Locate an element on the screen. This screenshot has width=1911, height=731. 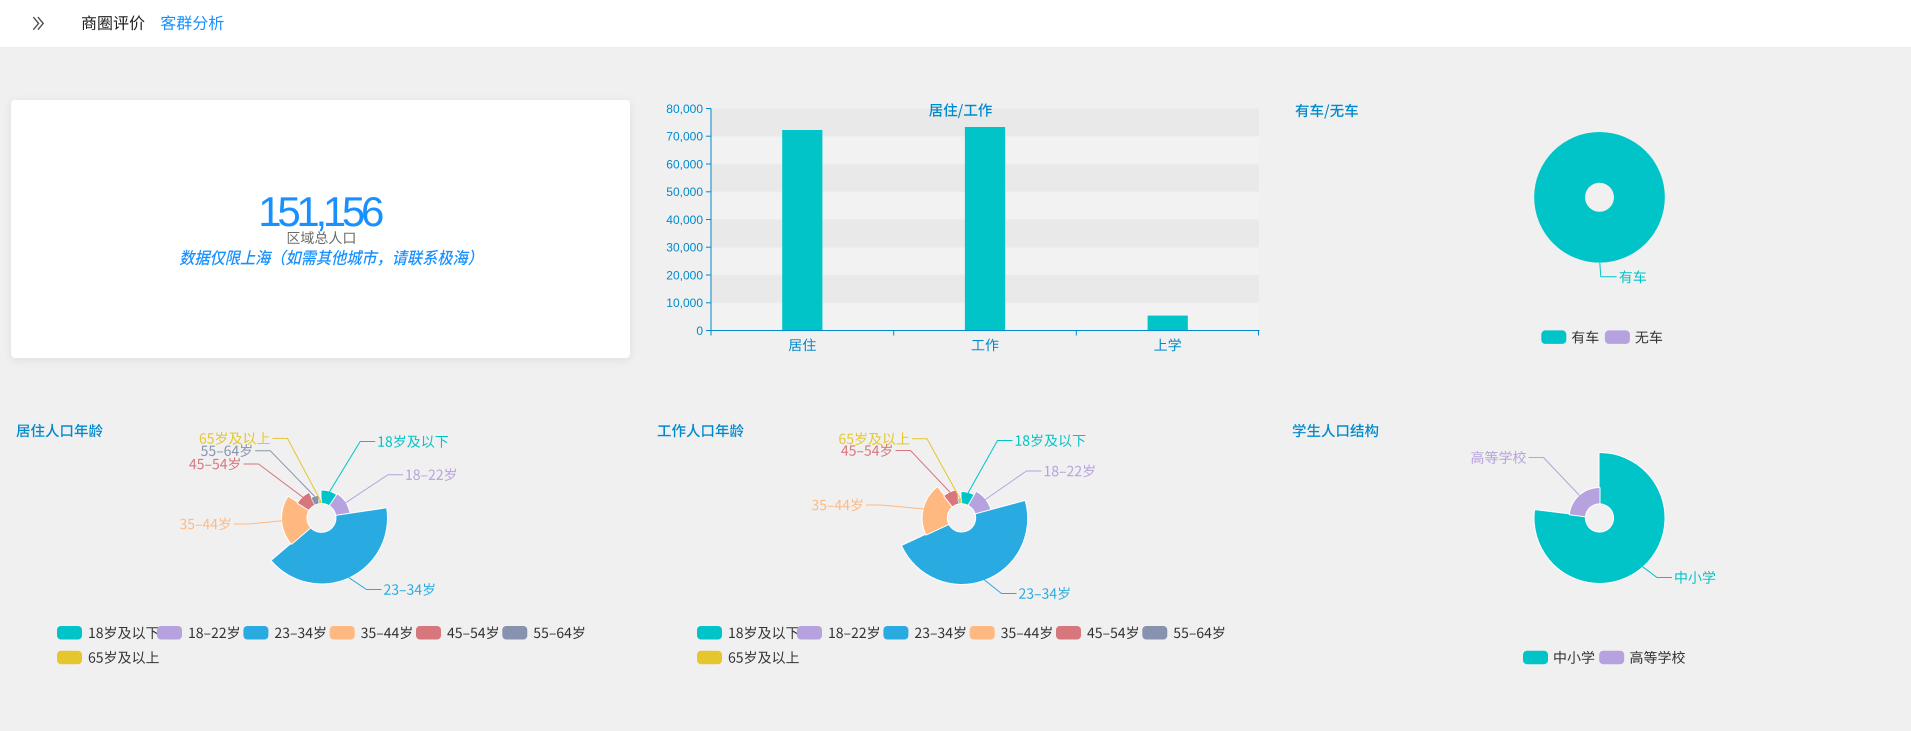
svg-text: 60,000 is located at coordinates (684, 164).